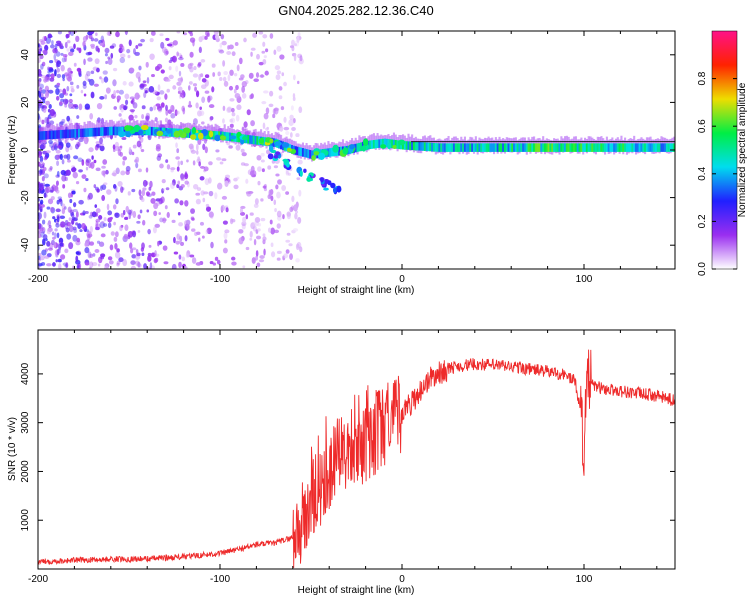 Image resolution: width=750 pixels, height=600 pixels. What do you see at coordinates (220, 579) in the screenshot?
I see `x-tick-label: -100` at bounding box center [220, 579].